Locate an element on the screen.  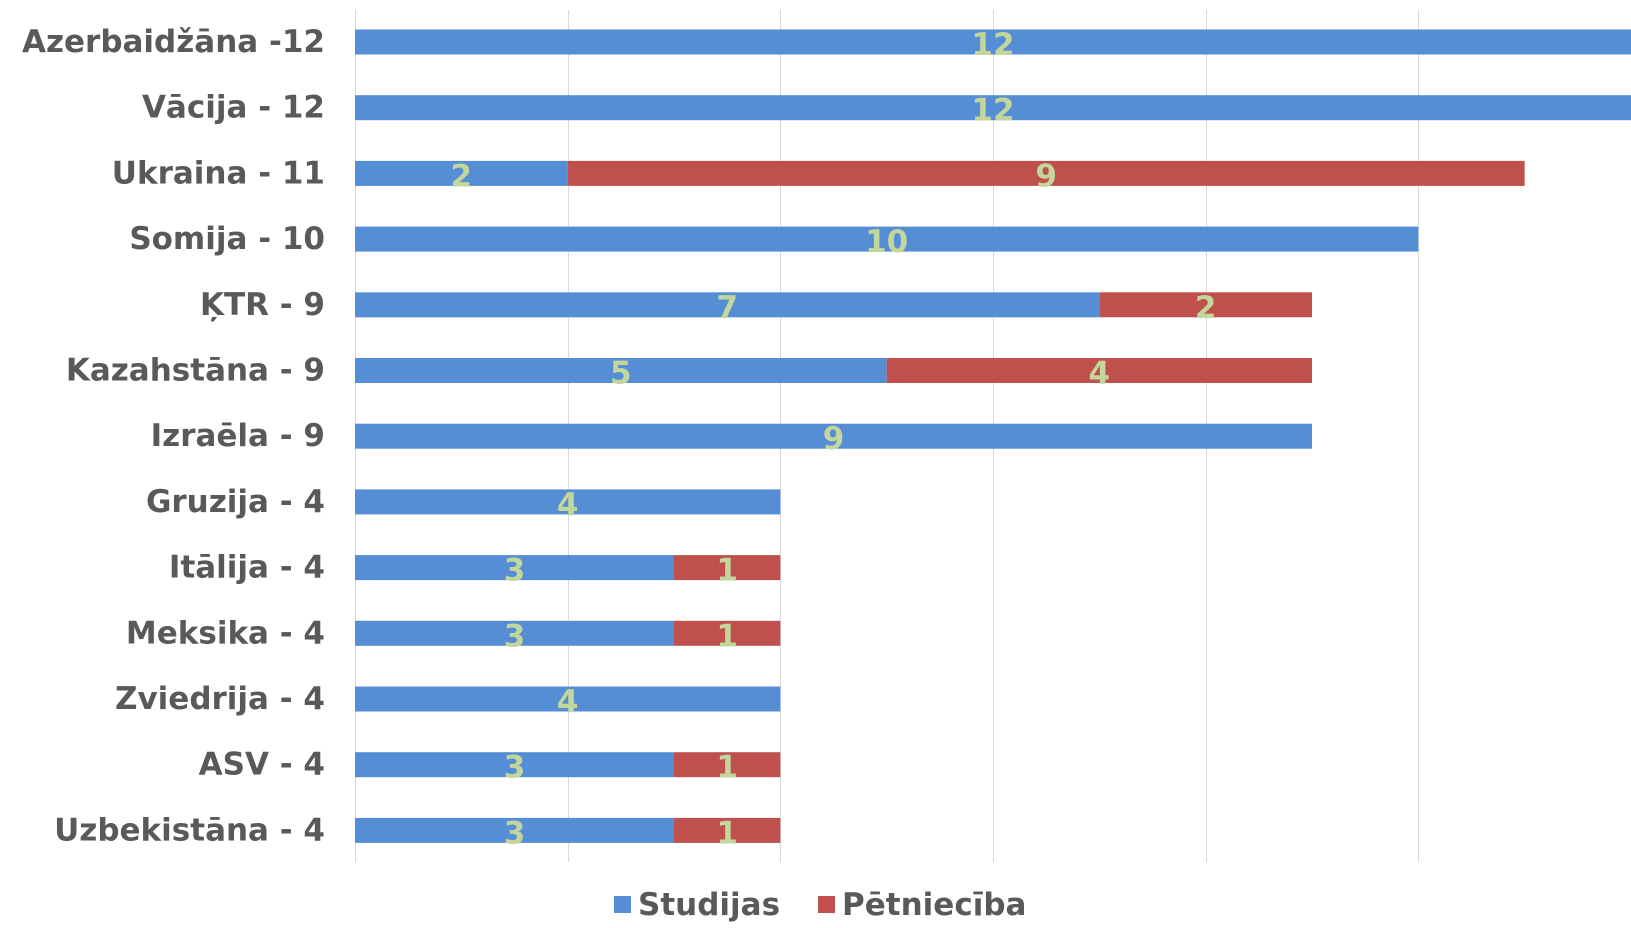
category-label: Vācija - 12 is located at coordinates (233, 108).